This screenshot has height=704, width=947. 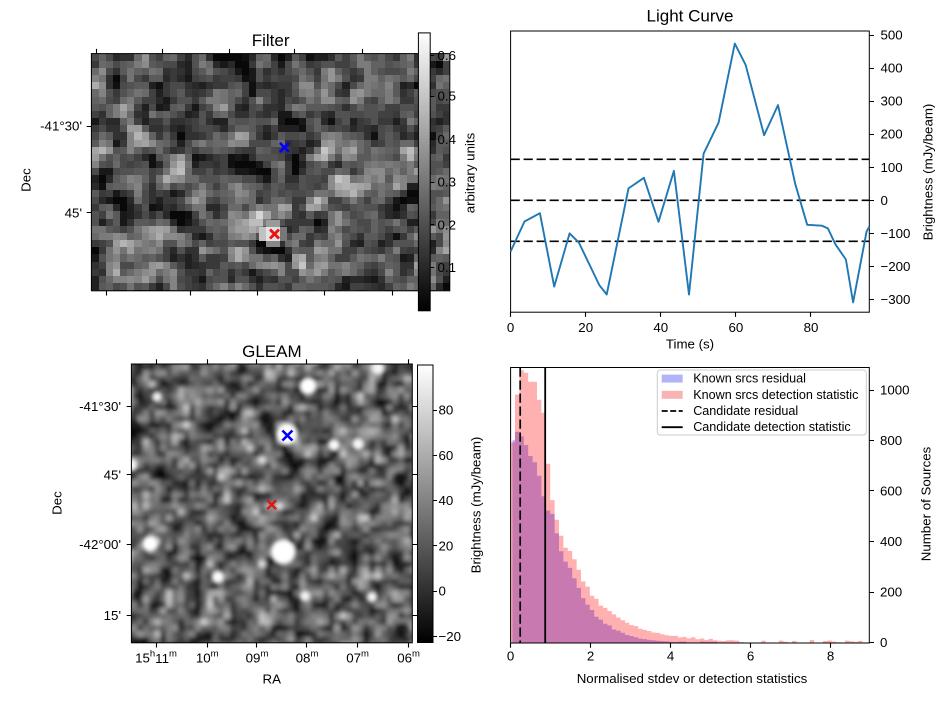 What do you see at coordinates (775, 395) in the screenshot?
I see `svg-text: Known srcs detection statistic` at bounding box center [775, 395].